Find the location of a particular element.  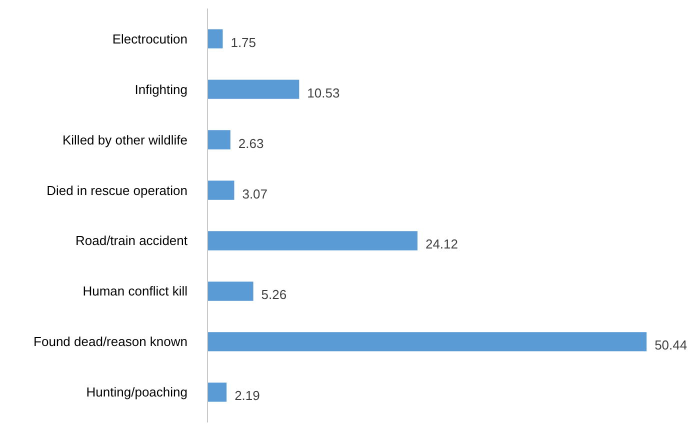

data-label: 2.63 is located at coordinates (251, 143).